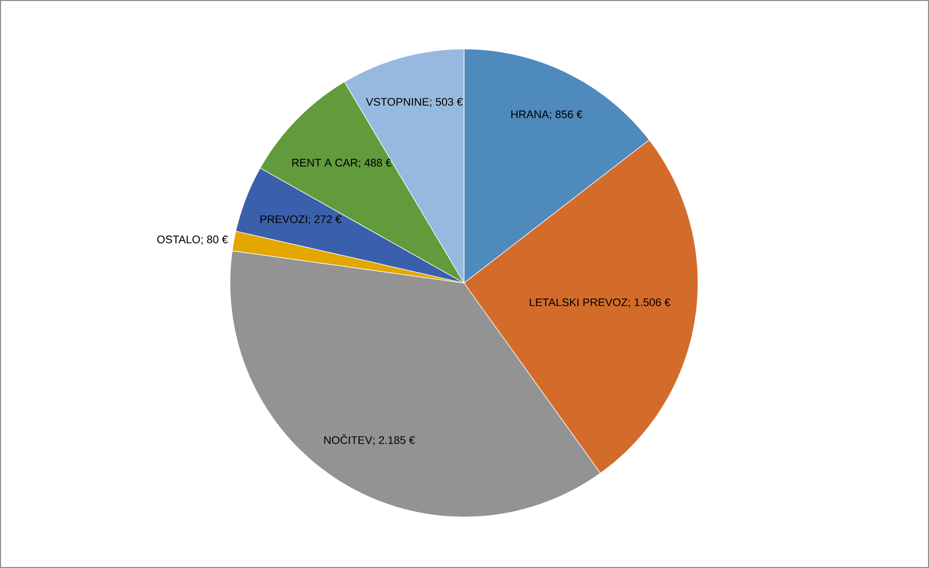  I want to click on data-label: ; 488 €, so click(375, 163).